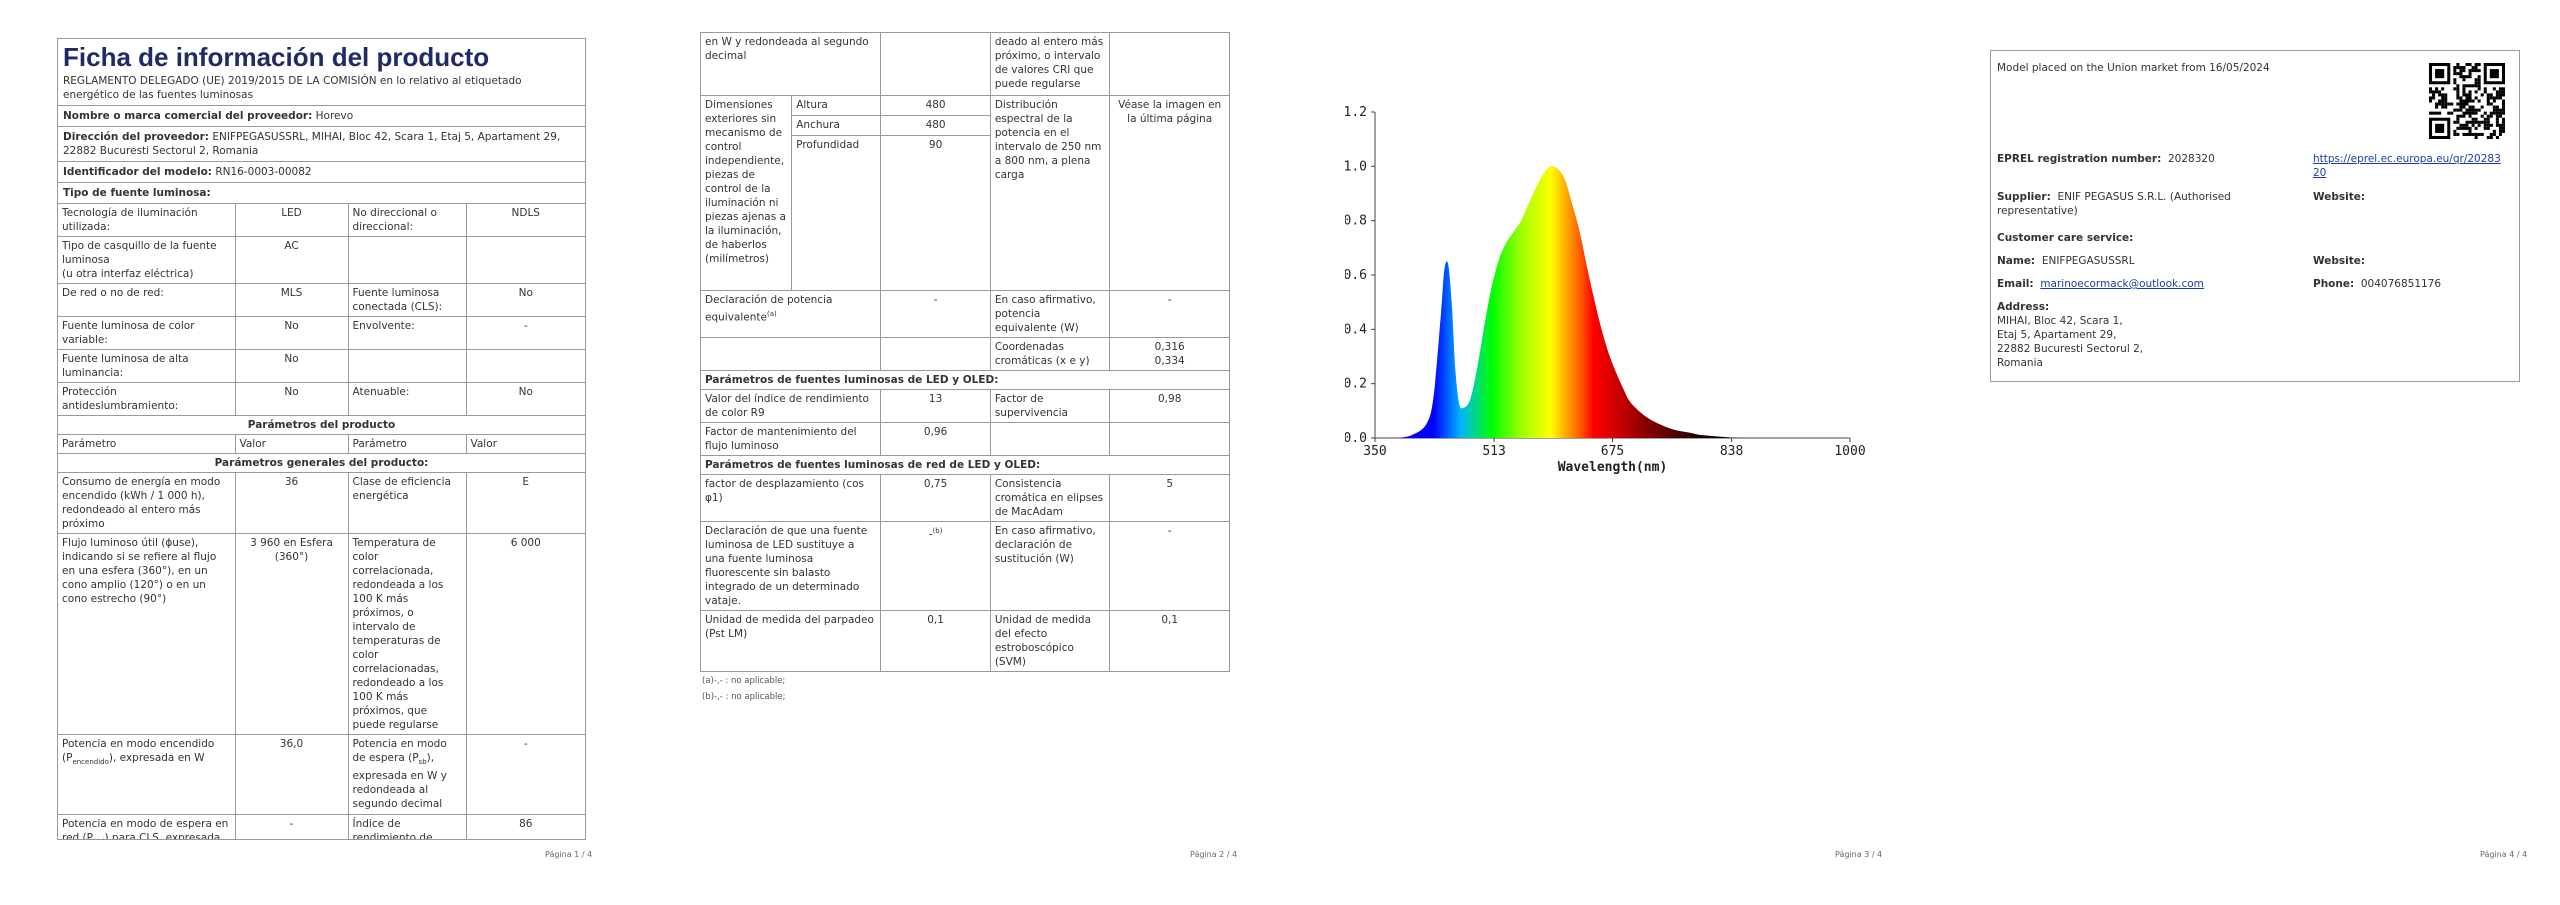 Image resolution: width=2560 pixels, height=905 pixels. I want to click on eprel-link: https://eprel.ec.europa.eu/qr/2028320, so click(2407, 166).